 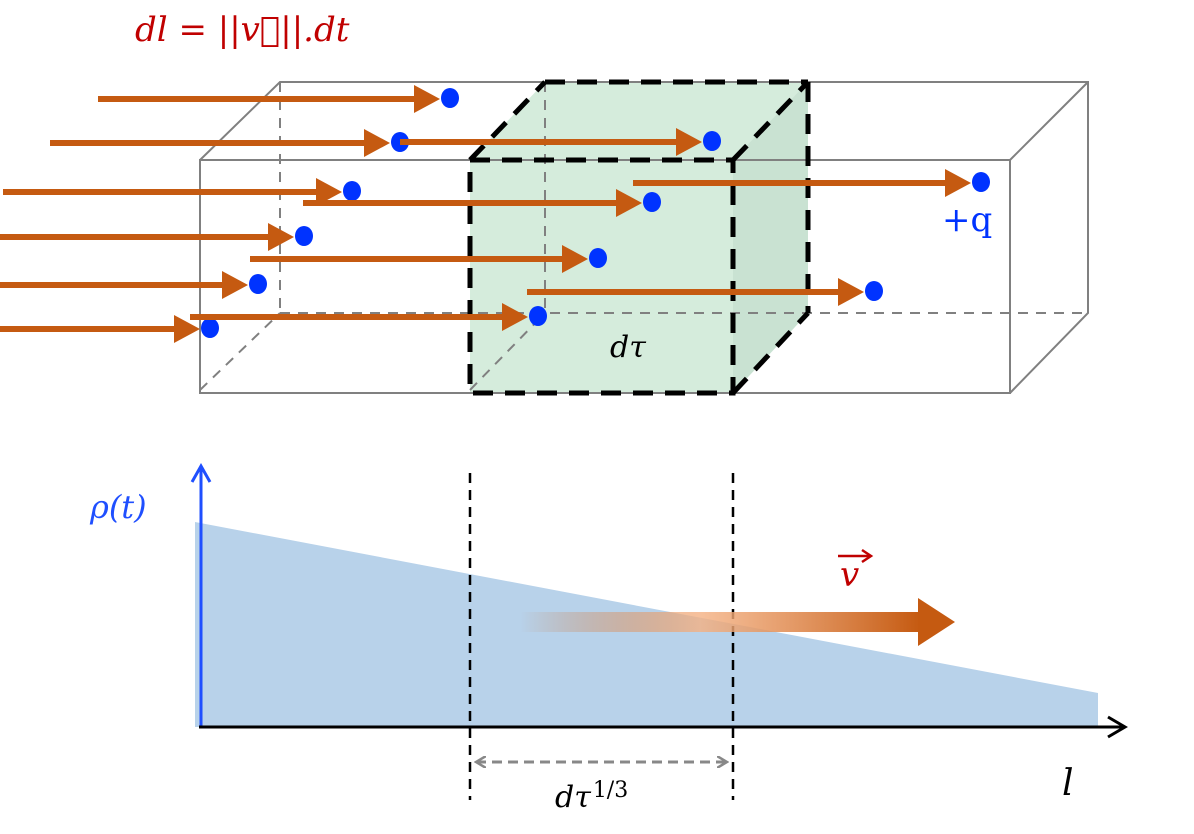 I want to click on density-axis-arrowhead, so click(x=201, y=472).